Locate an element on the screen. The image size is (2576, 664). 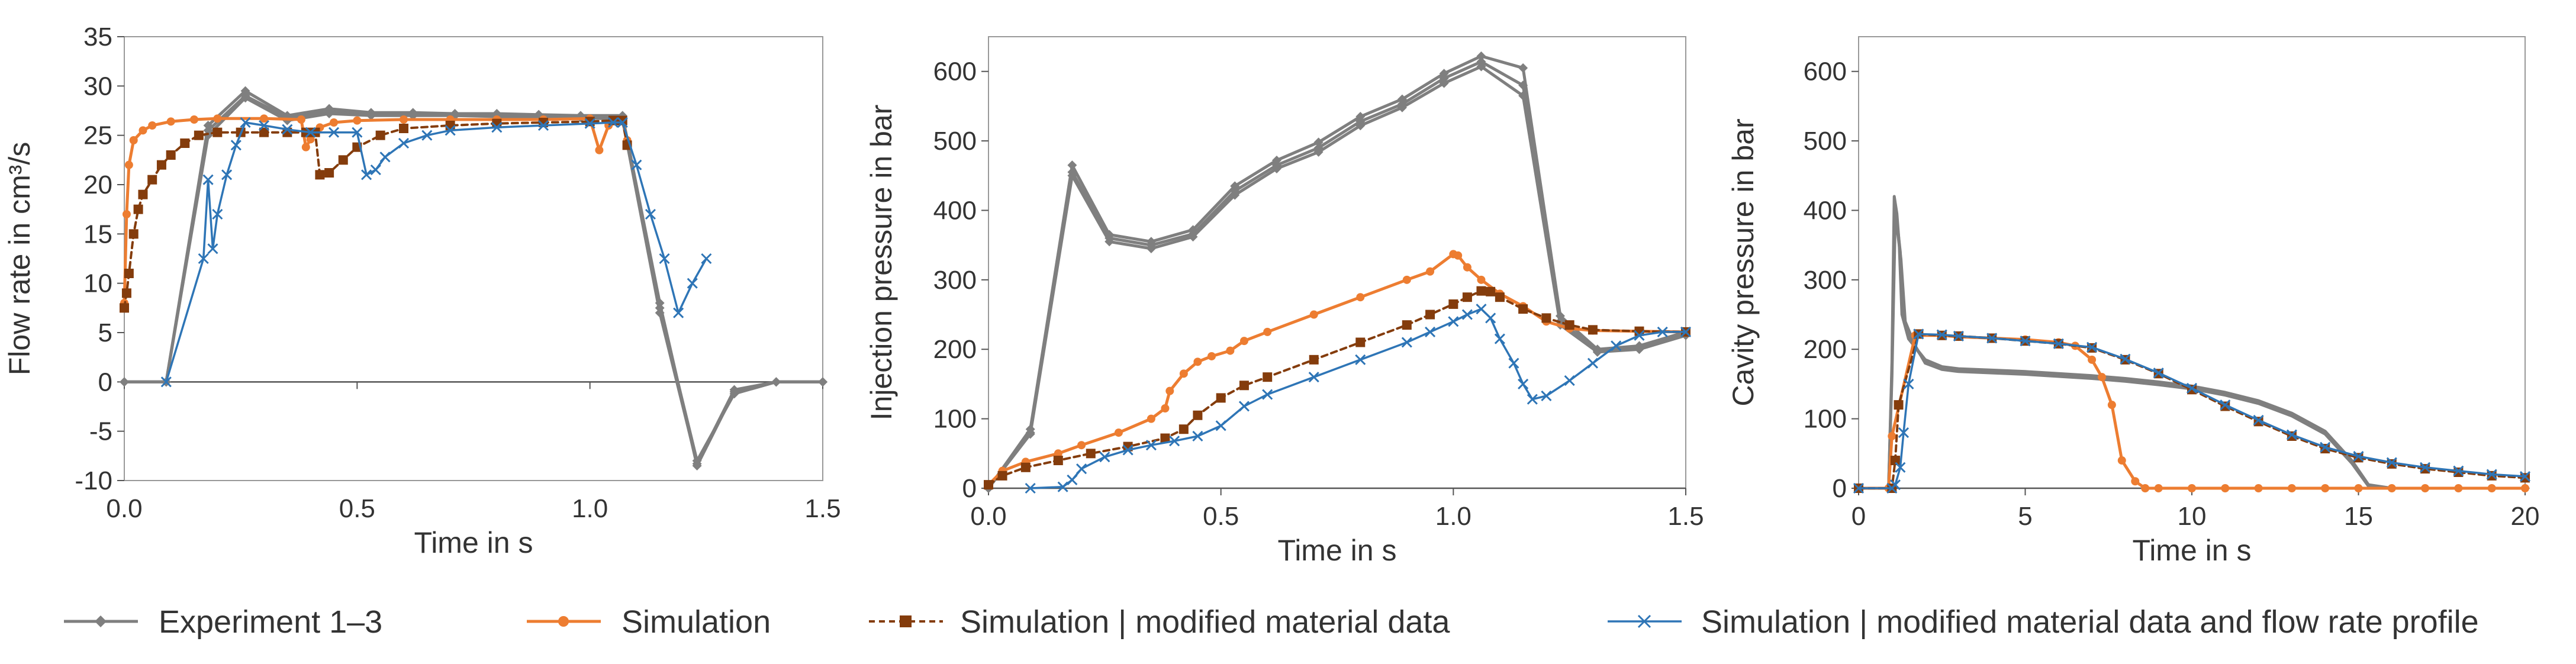
y-tick-label: 15 is located at coordinates (97, 234).